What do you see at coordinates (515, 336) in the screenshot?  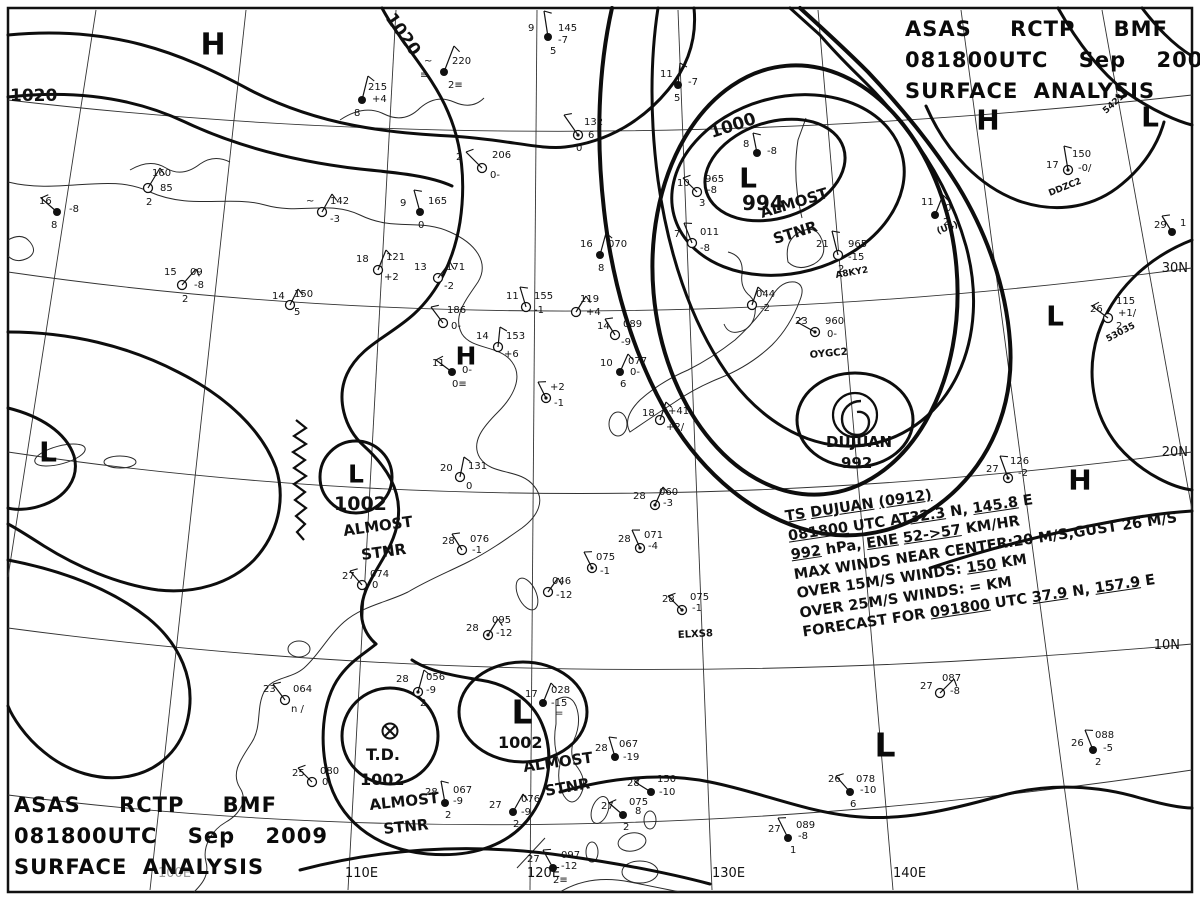 I see `station-value: 153` at bounding box center [515, 336].